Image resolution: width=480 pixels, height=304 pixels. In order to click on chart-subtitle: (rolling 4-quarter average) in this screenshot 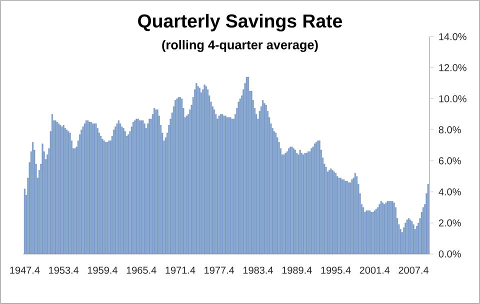, I will do `click(240, 46)`.